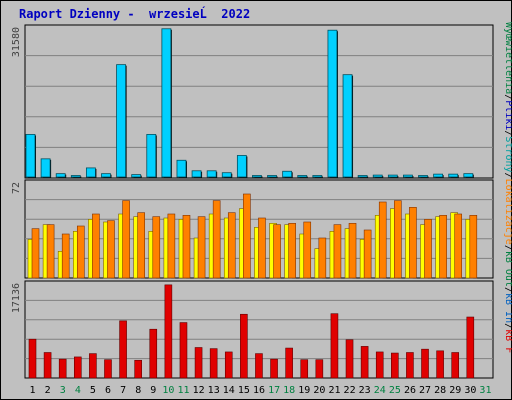  I want to click on day-label: 1, so click(33, 390).